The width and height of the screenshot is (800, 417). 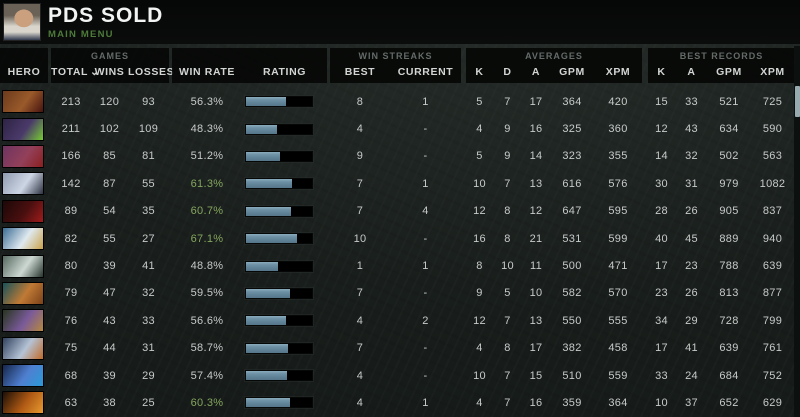 What do you see at coordinates (618, 266) in the screenshot?
I see `cell-avg-xpm: 471` at bounding box center [618, 266].